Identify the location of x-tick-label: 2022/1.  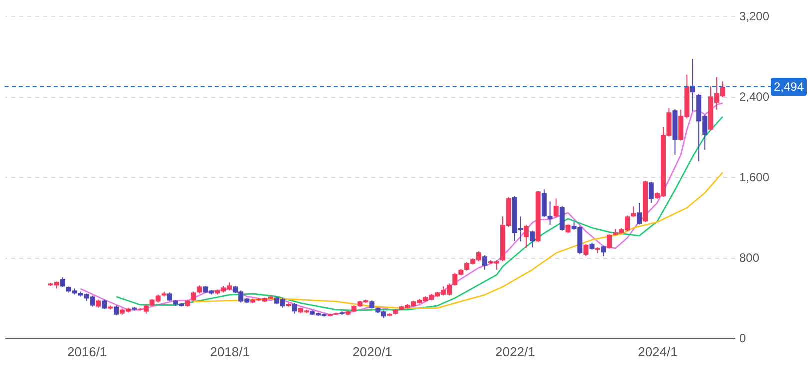
(516, 352).